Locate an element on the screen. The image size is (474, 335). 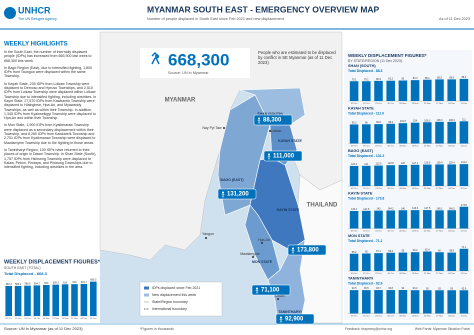
value-label: 603 is located at coordinates (46, 283).